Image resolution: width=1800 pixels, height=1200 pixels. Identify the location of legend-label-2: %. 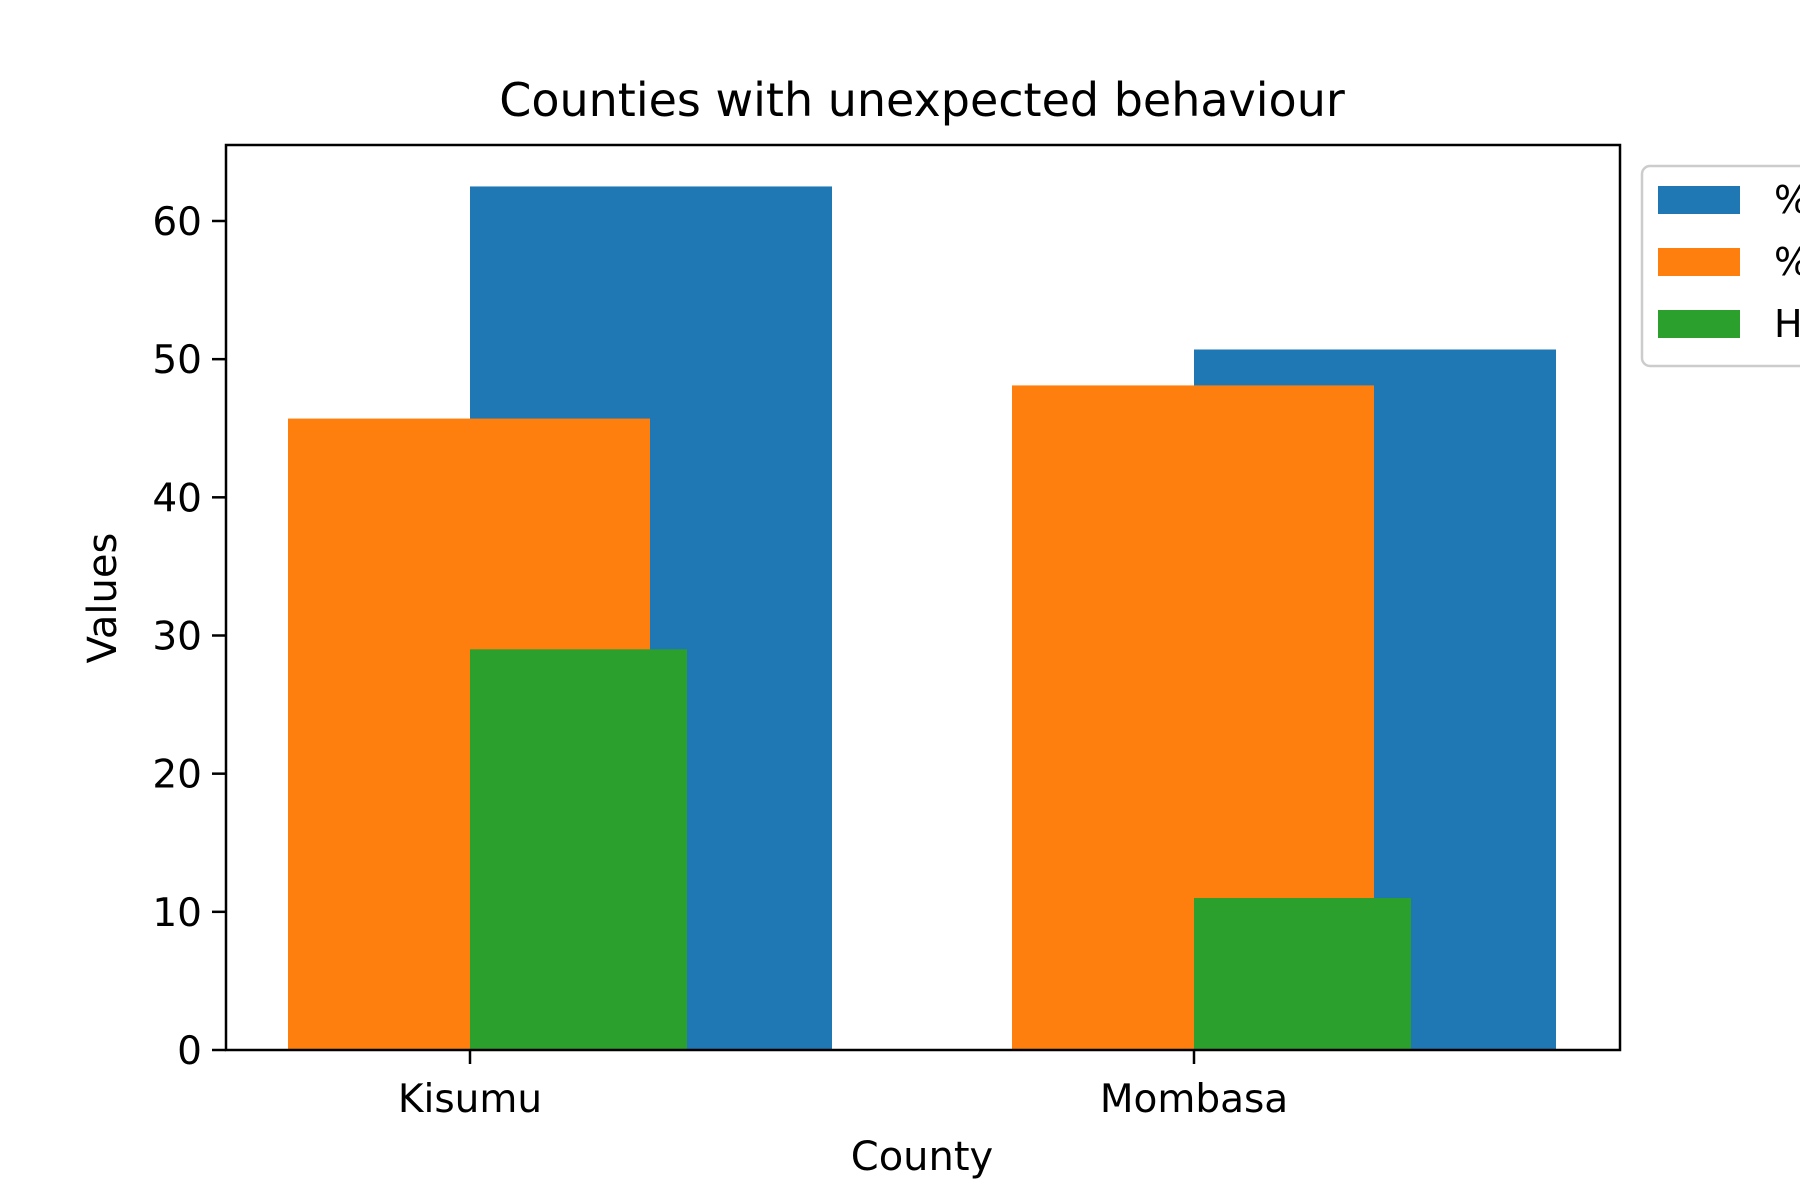
(1787, 262).